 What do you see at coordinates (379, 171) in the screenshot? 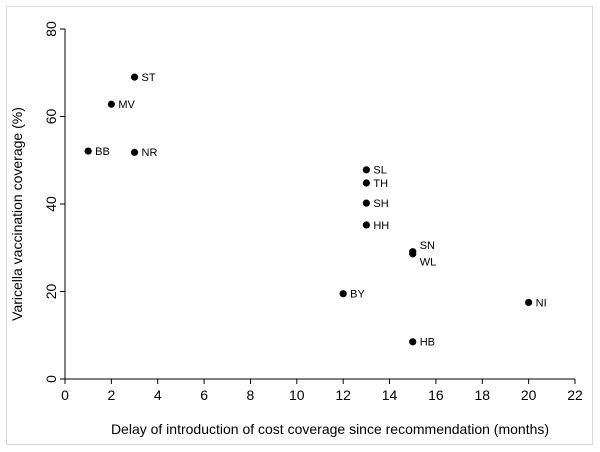
I see `point-label: SL` at bounding box center [379, 171].